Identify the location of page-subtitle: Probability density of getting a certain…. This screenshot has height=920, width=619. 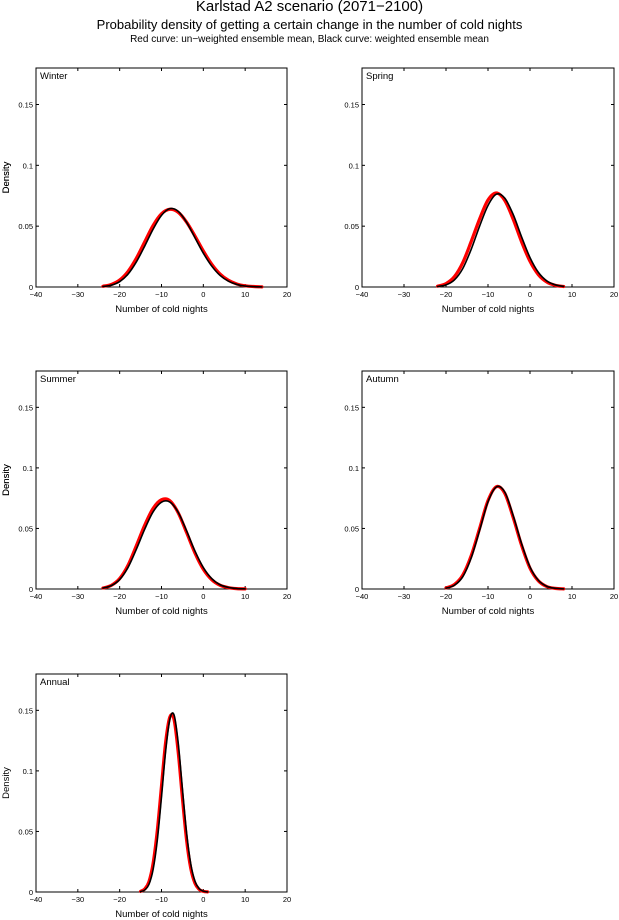
(309, 24).